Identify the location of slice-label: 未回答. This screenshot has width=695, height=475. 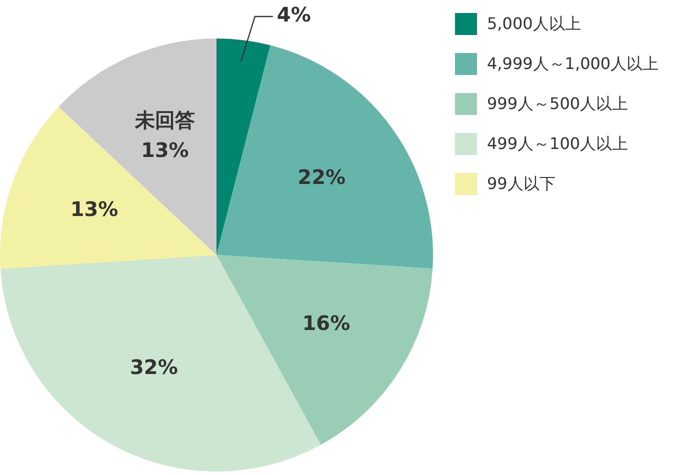
(164, 120).